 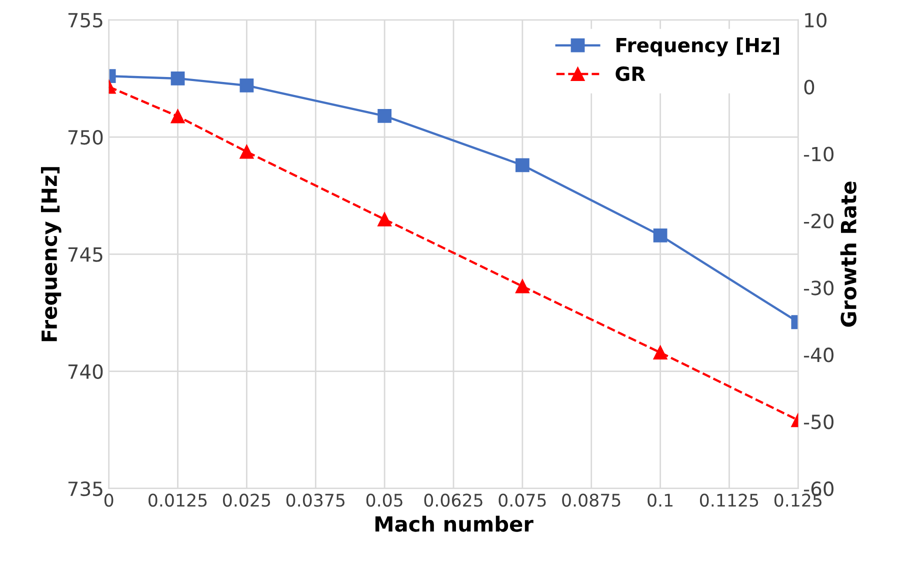 What do you see at coordinates (522, 500) in the screenshot?
I see `x-tick-label: 0.075` at bounding box center [522, 500].